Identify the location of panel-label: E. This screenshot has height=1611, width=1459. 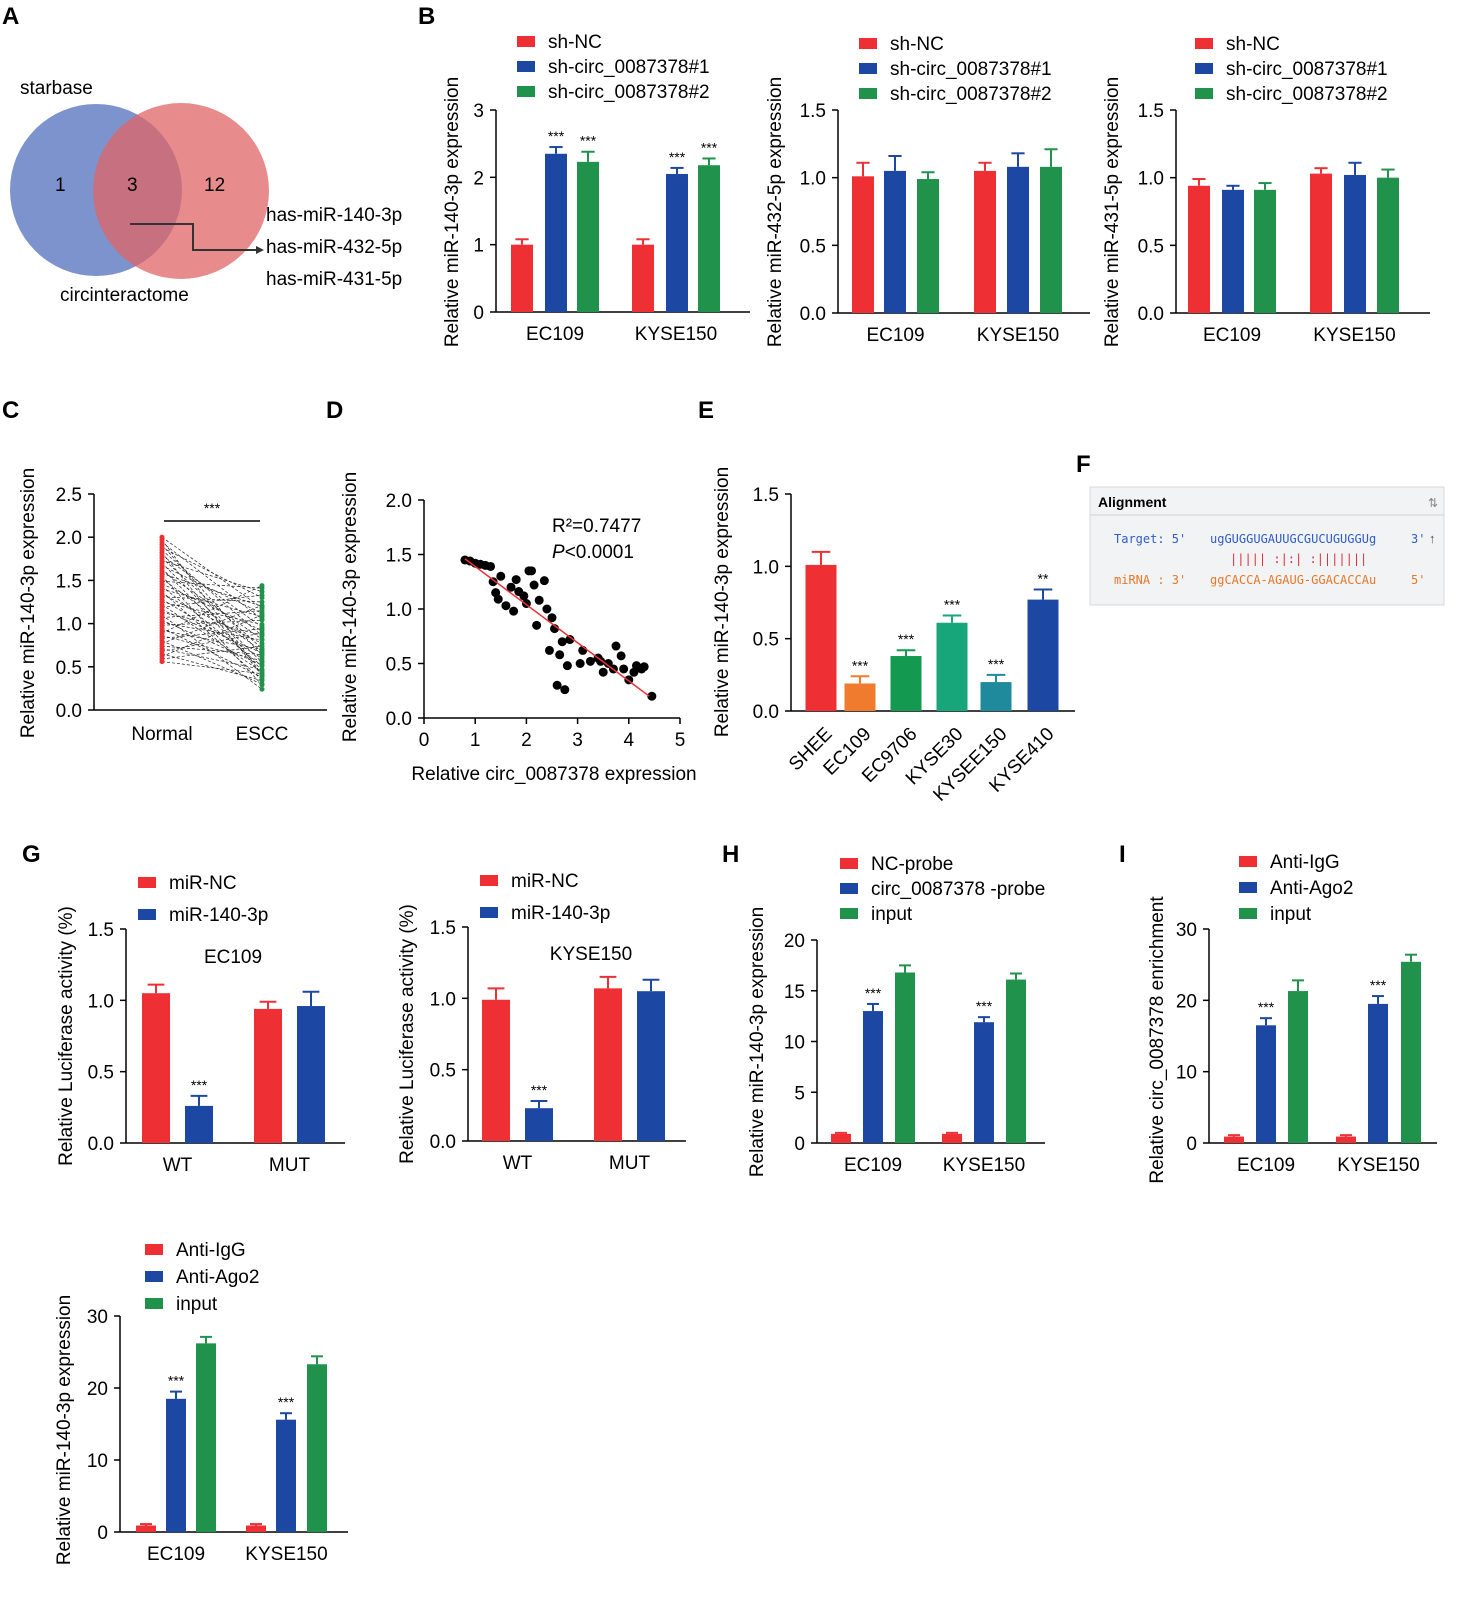
(706, 410).